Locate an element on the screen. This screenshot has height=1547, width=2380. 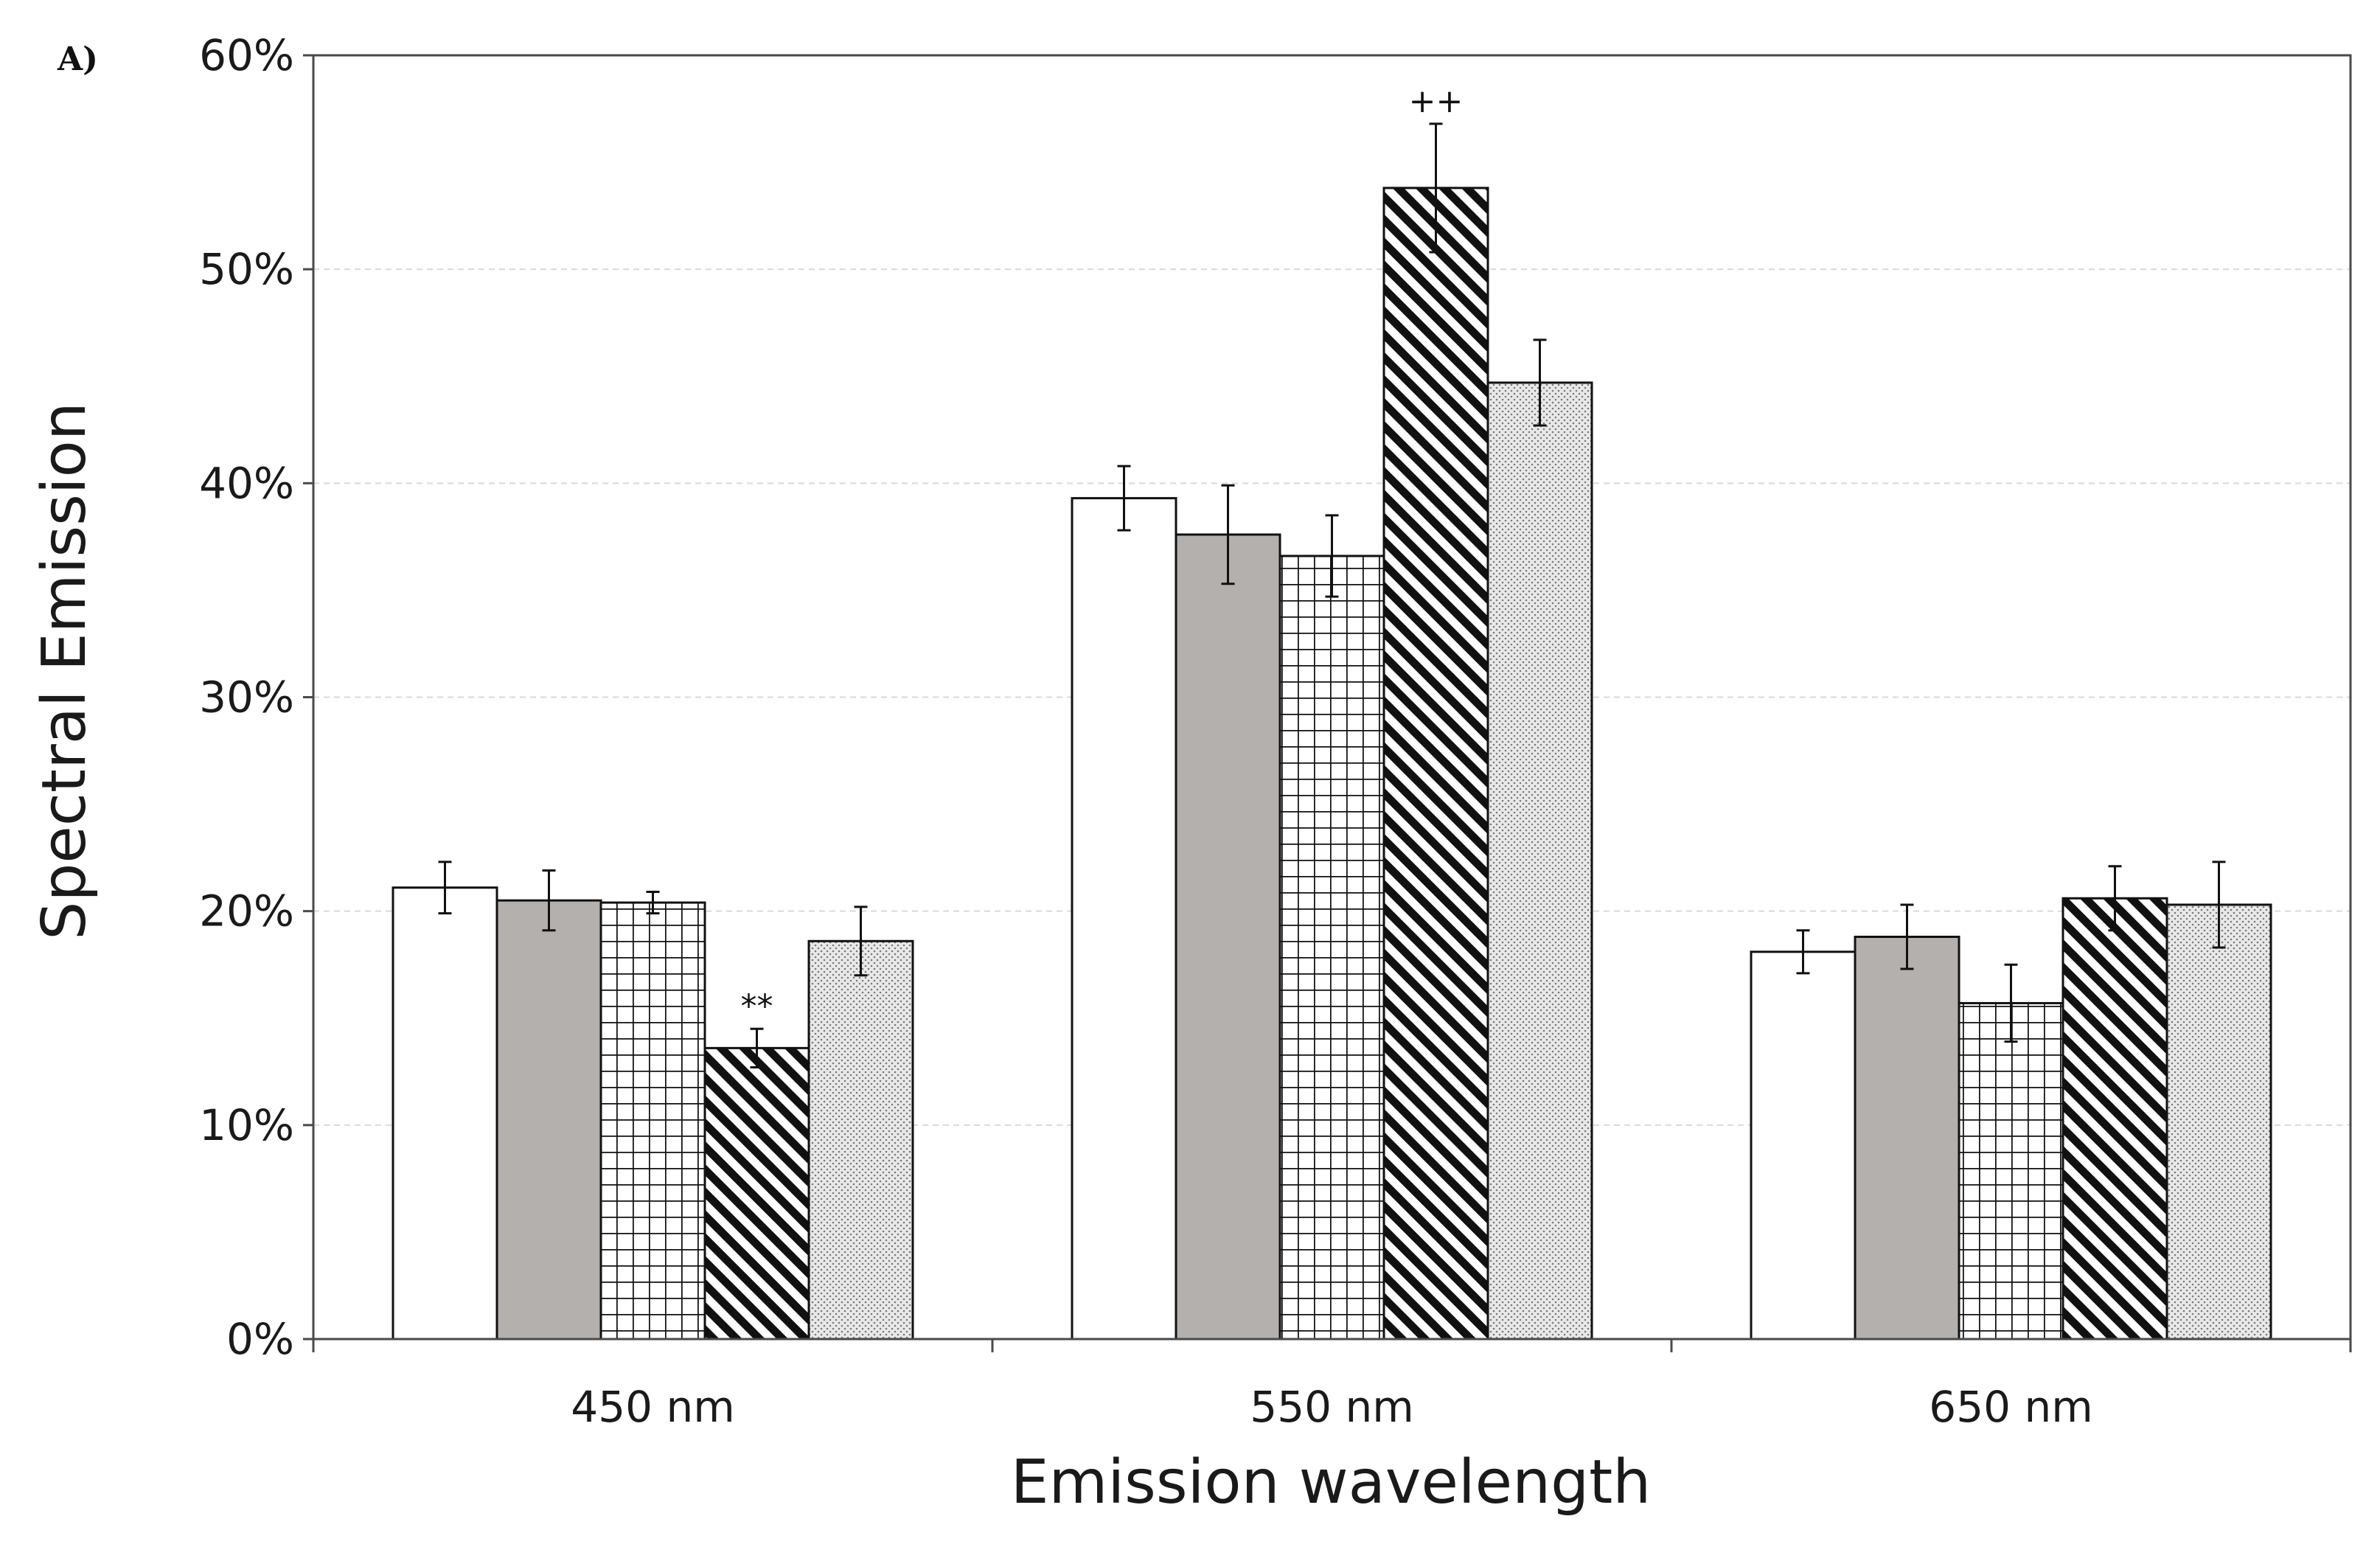
x-tick-label: 450 nm is located at coordinates (652, 1407).